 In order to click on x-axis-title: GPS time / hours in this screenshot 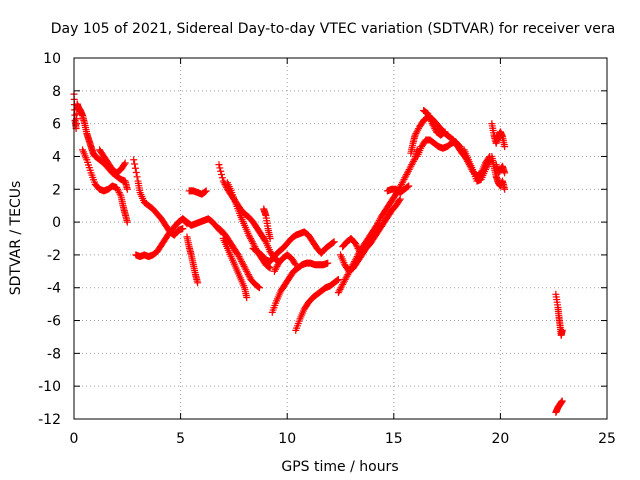, I will do `click(339, 467)`.